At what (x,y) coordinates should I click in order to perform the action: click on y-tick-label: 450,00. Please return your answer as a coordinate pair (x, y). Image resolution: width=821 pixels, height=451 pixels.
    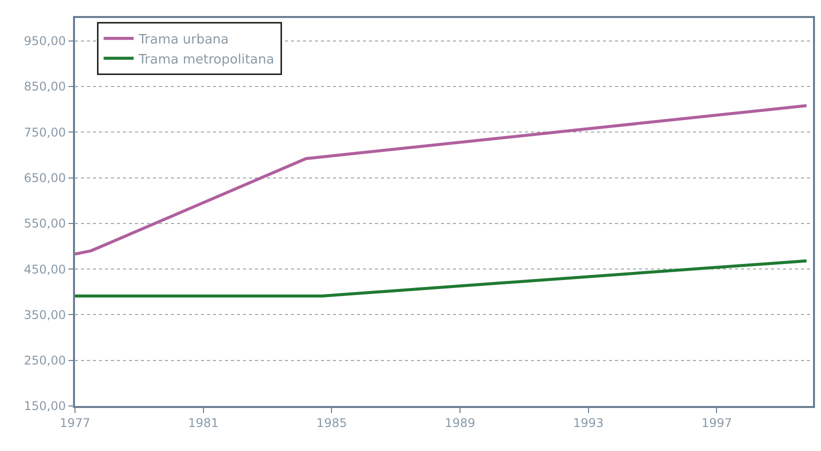
    Looking at the image, I should click on (45, 269).